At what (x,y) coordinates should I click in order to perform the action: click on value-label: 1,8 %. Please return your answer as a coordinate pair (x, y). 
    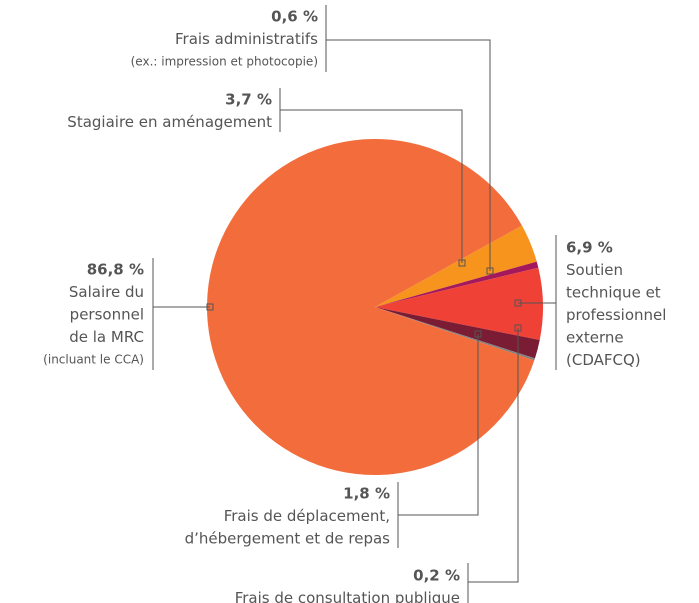
    Looking at the image, I should click on (366, 494).